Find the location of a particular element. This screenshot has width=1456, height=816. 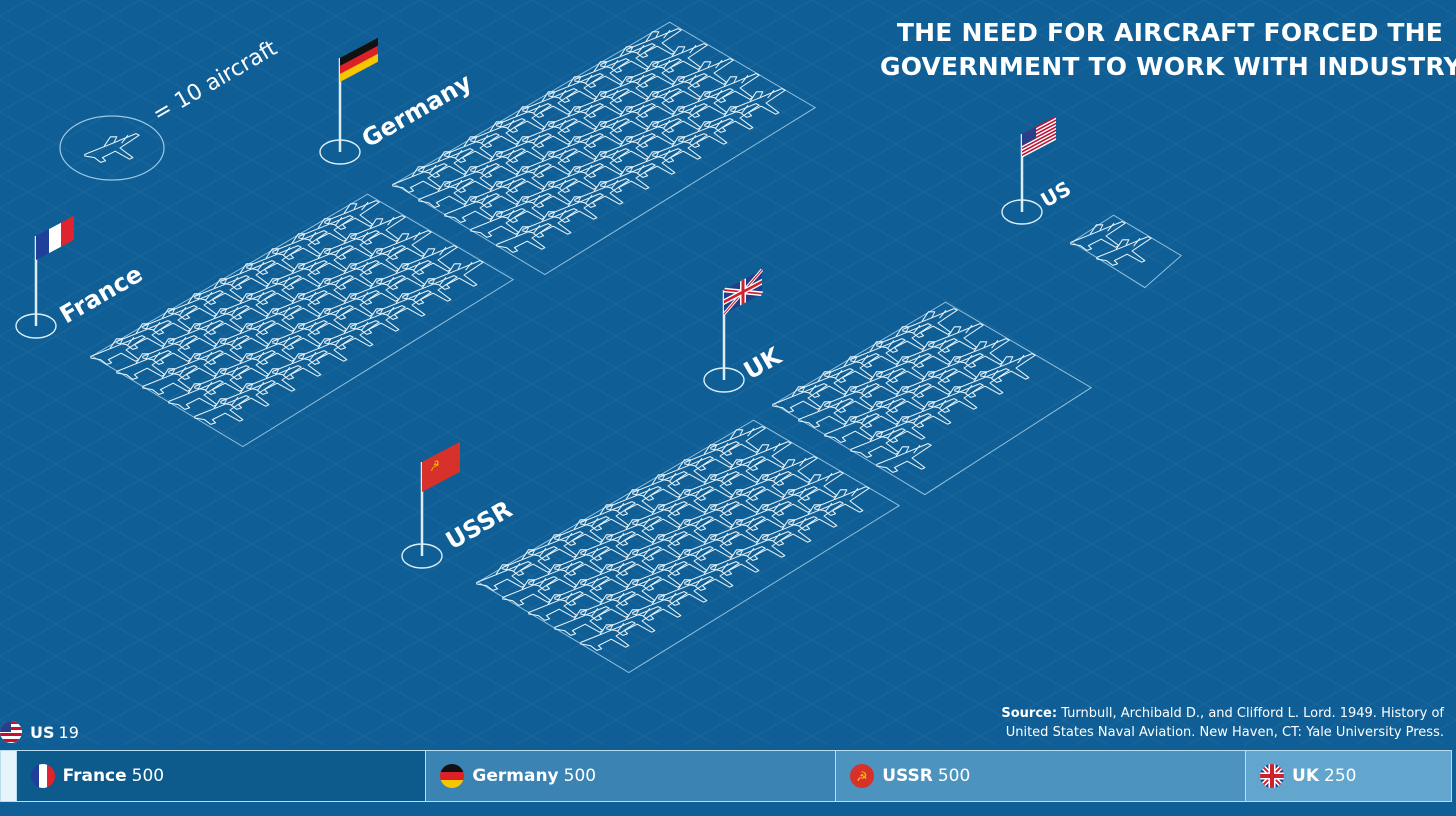

bar-value-germany: 500 is located at coordinates (580, 776).